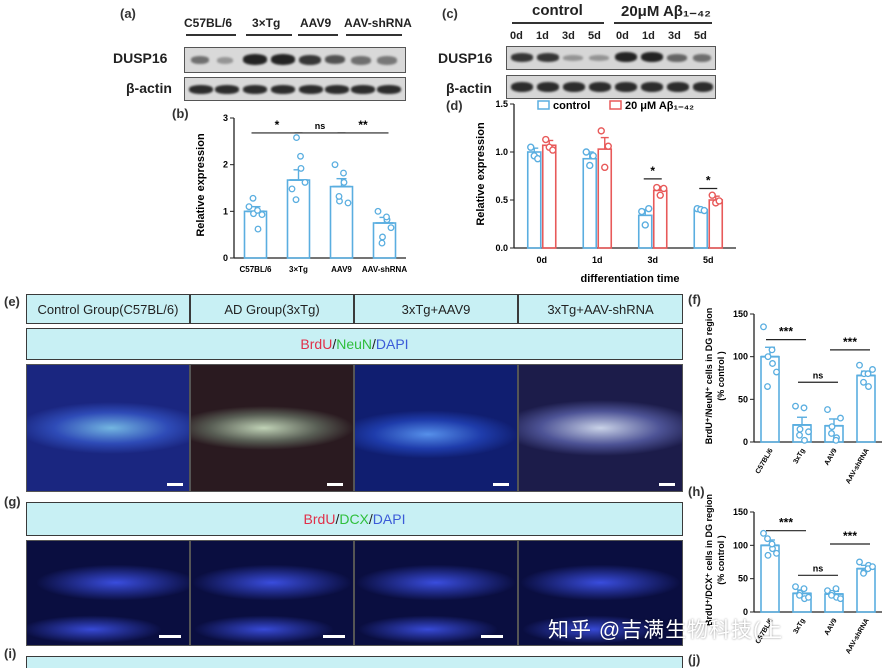  I want to click on chart-d-legend-control: control, so click(571, 106).